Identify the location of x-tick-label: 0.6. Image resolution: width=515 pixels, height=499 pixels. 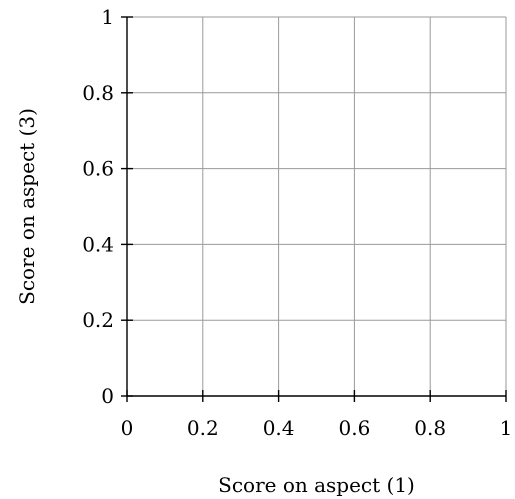
(354, 428).